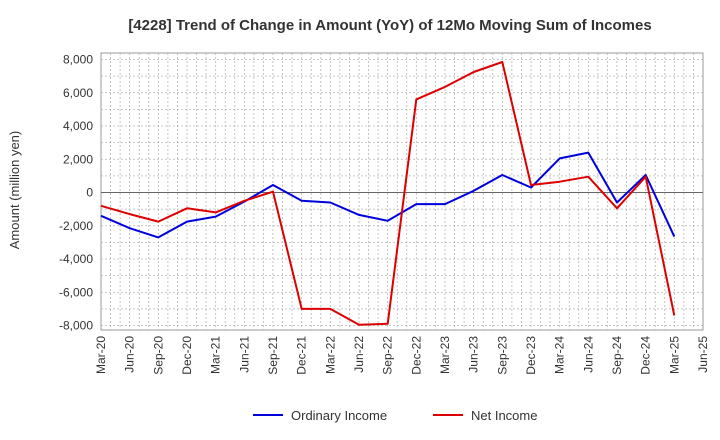 The width and height of the screenshot is (720, 440). What do you see at coordinates (504, 415) in the screenshot?
I see `legend-label-net-income: Net Income` at bounding box center [504, 415].